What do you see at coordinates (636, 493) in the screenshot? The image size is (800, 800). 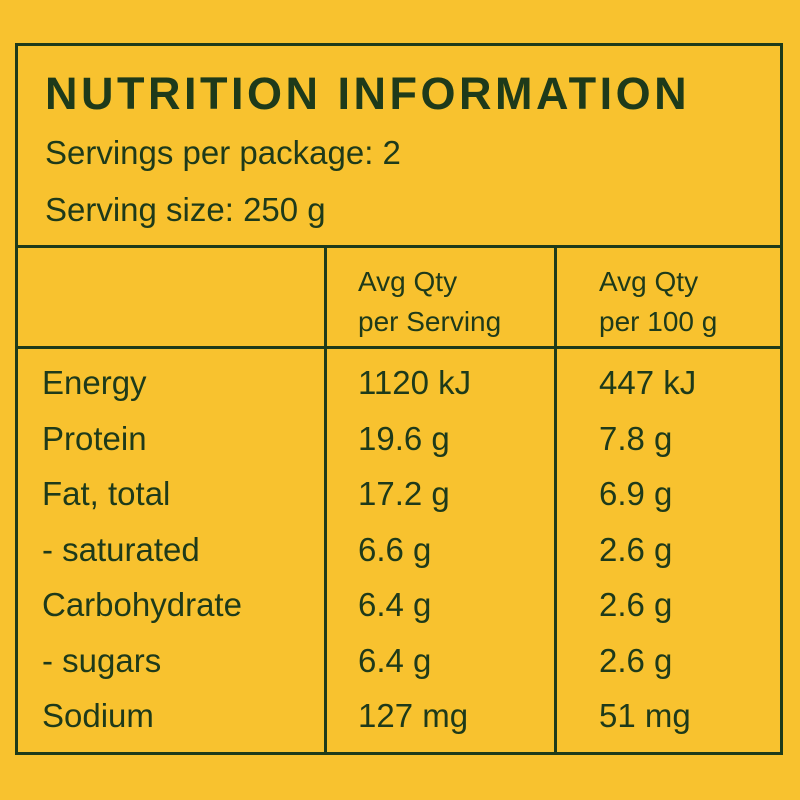 I see `per-100g-value: 6.9 g` at bounding box center [636, 493].